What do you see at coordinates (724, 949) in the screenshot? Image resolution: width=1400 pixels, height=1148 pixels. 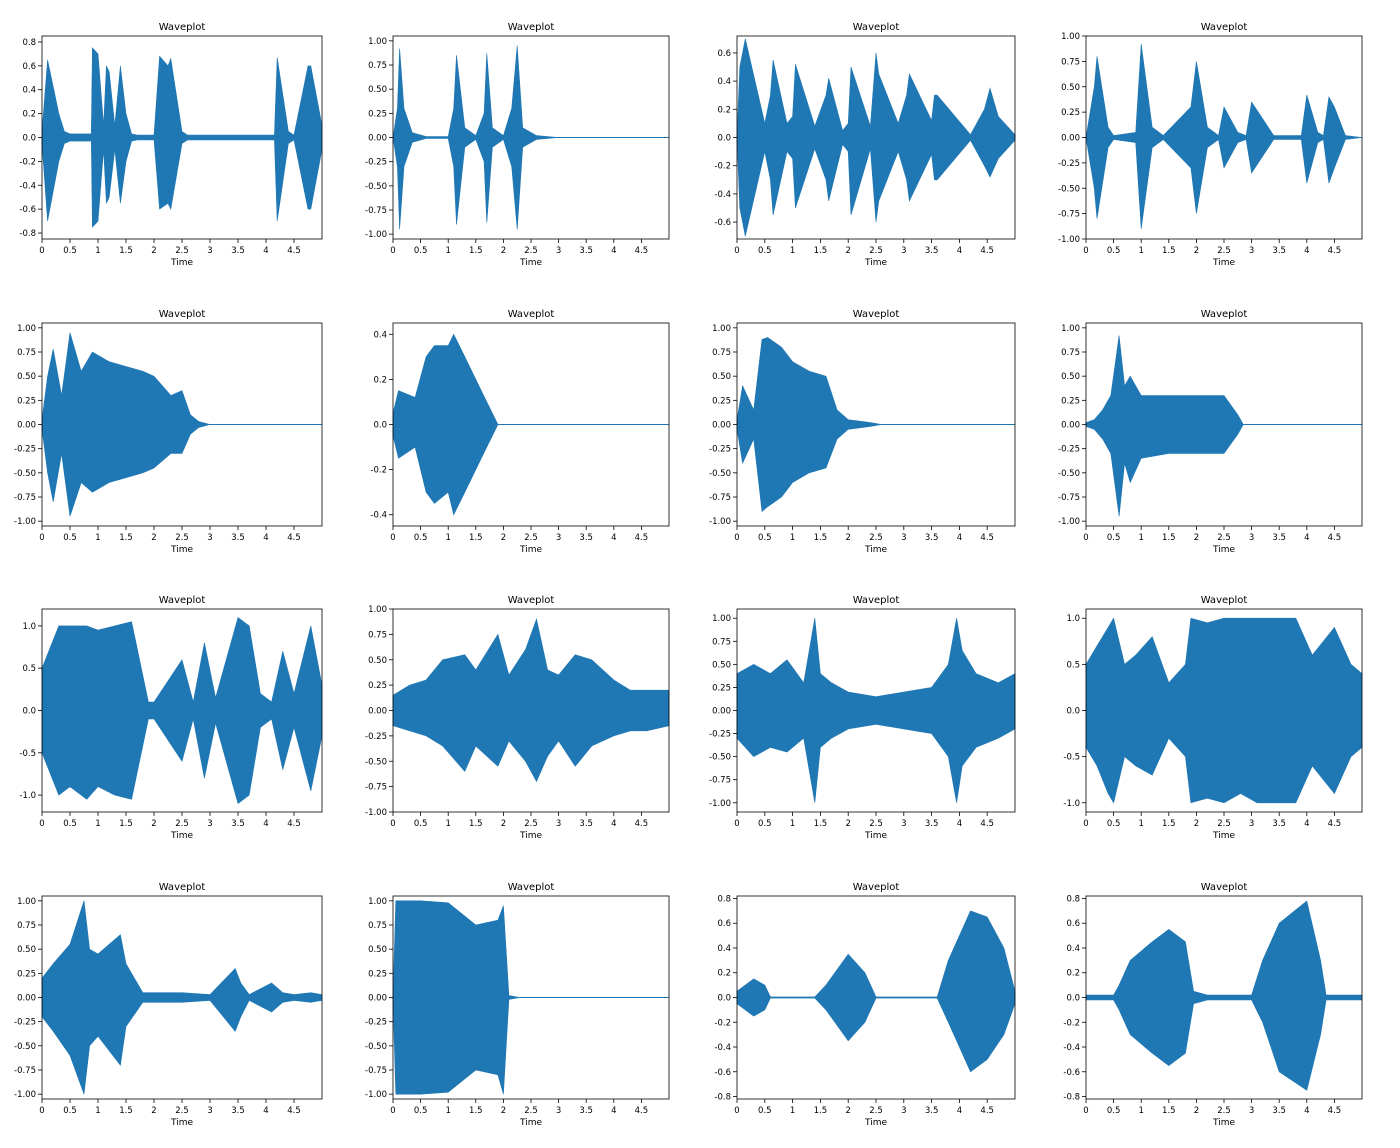 I see `y-tick-label: 0.4` at bounding box center [724, 949].